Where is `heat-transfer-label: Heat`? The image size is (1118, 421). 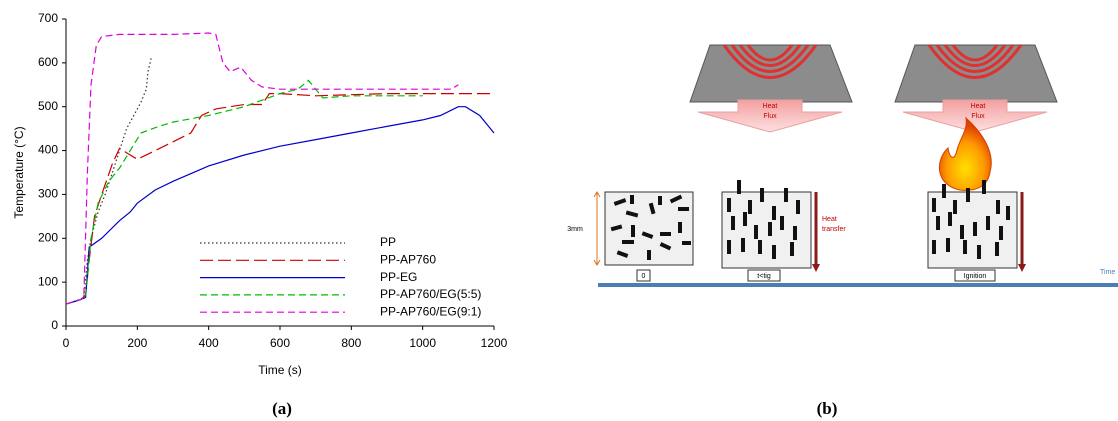 heat-transfer-label: Heat is located at coordinates (829, 219).